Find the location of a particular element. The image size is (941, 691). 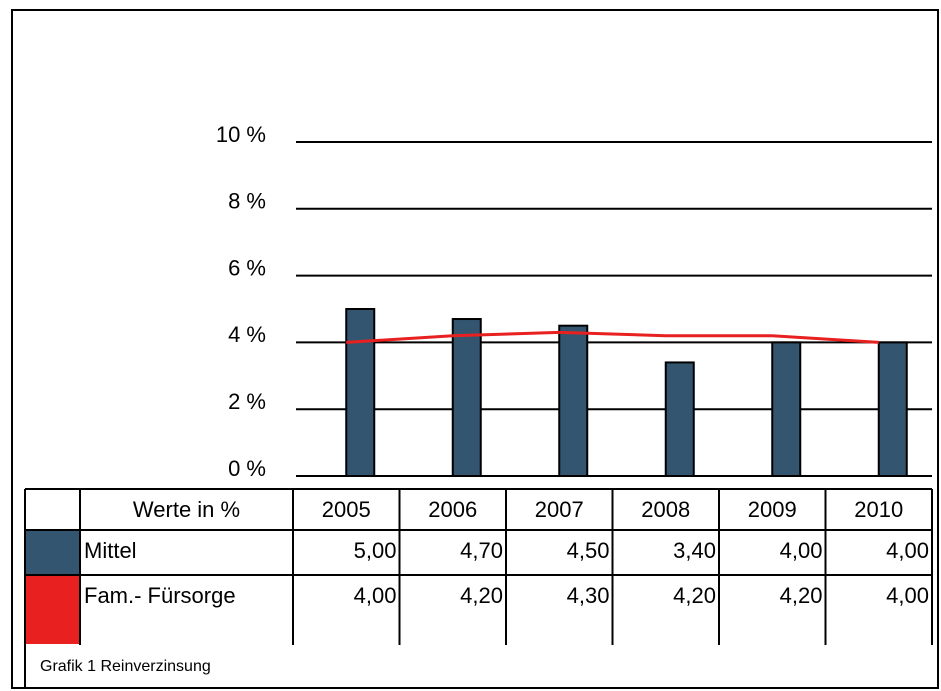

value-label: 3,40 is located at coordinates (694, 550).